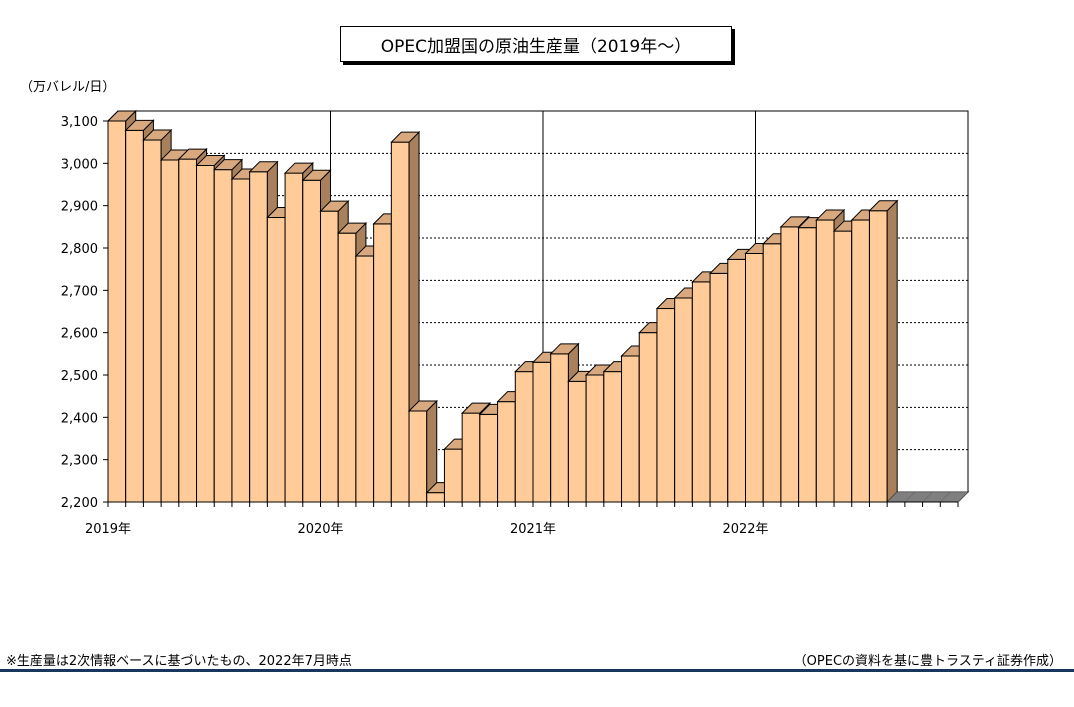 The width and height of the screenshot is (1074, 707). I want to click on y-tick-label: 2,600, so click(79, 334).